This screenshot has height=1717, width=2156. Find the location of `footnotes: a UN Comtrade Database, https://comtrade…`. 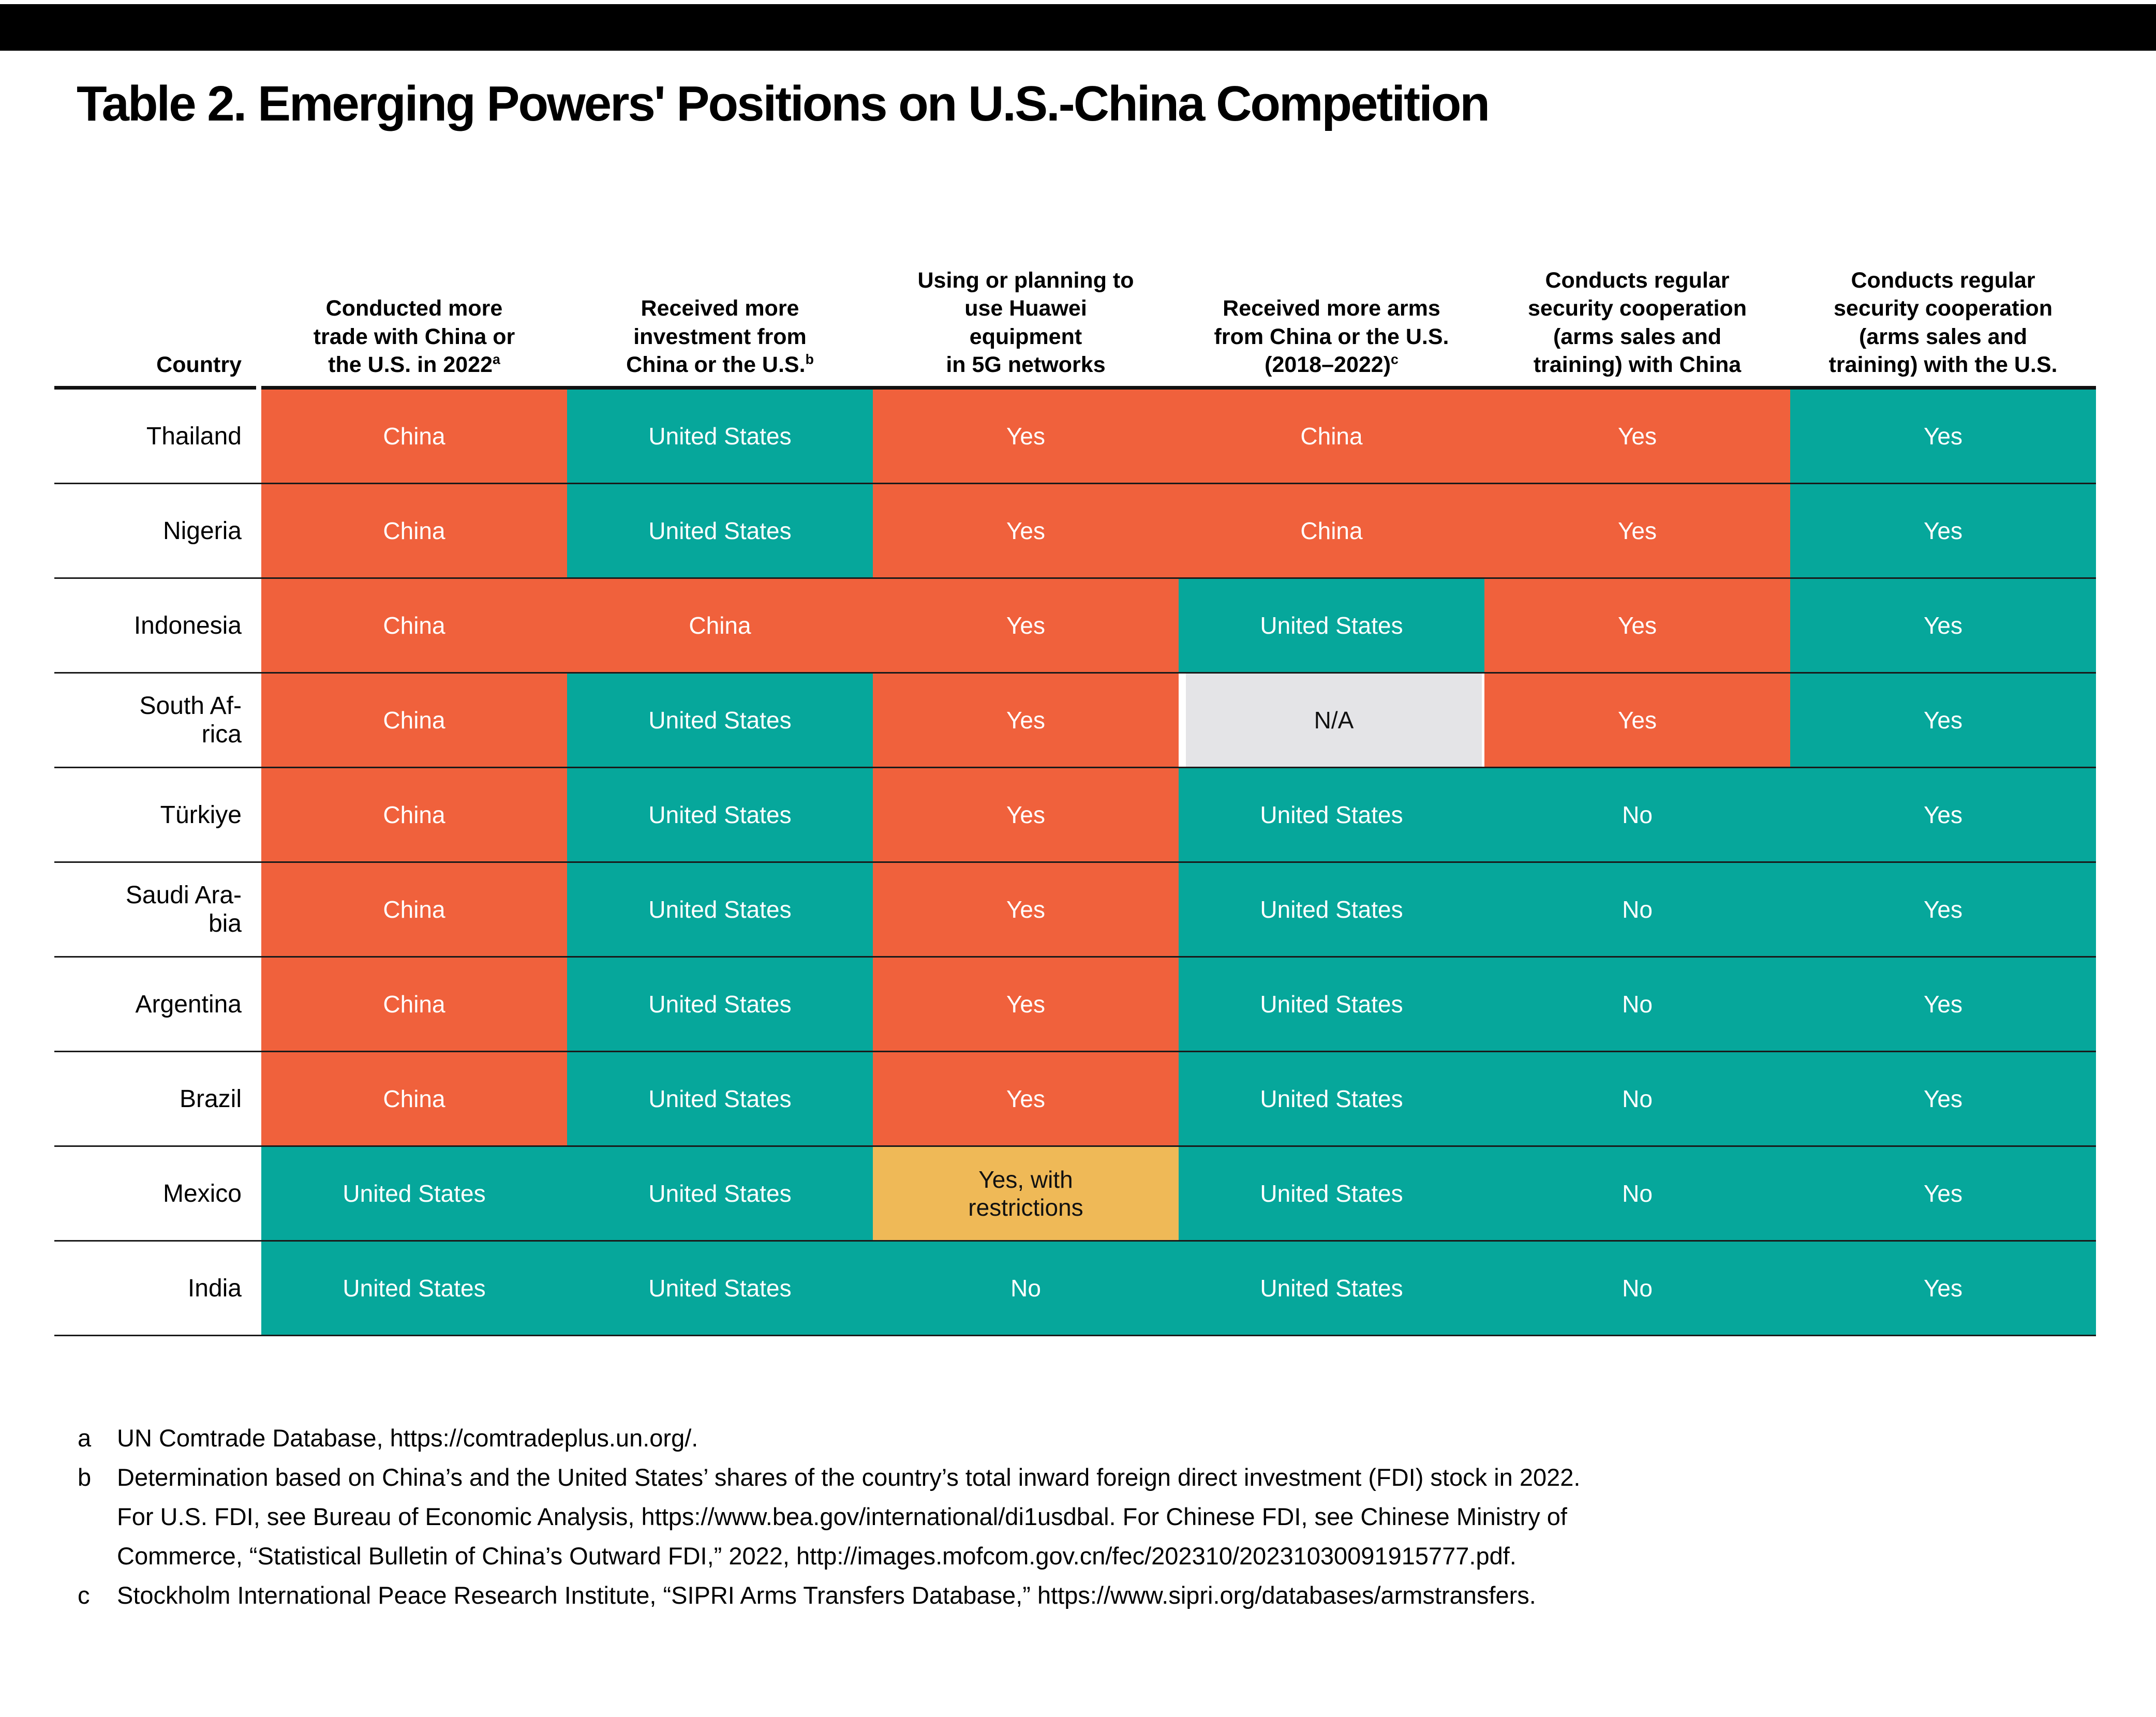

footnotes: a UN Comtrade Database, https://comtrade… is located at coordinates (829, 1517).